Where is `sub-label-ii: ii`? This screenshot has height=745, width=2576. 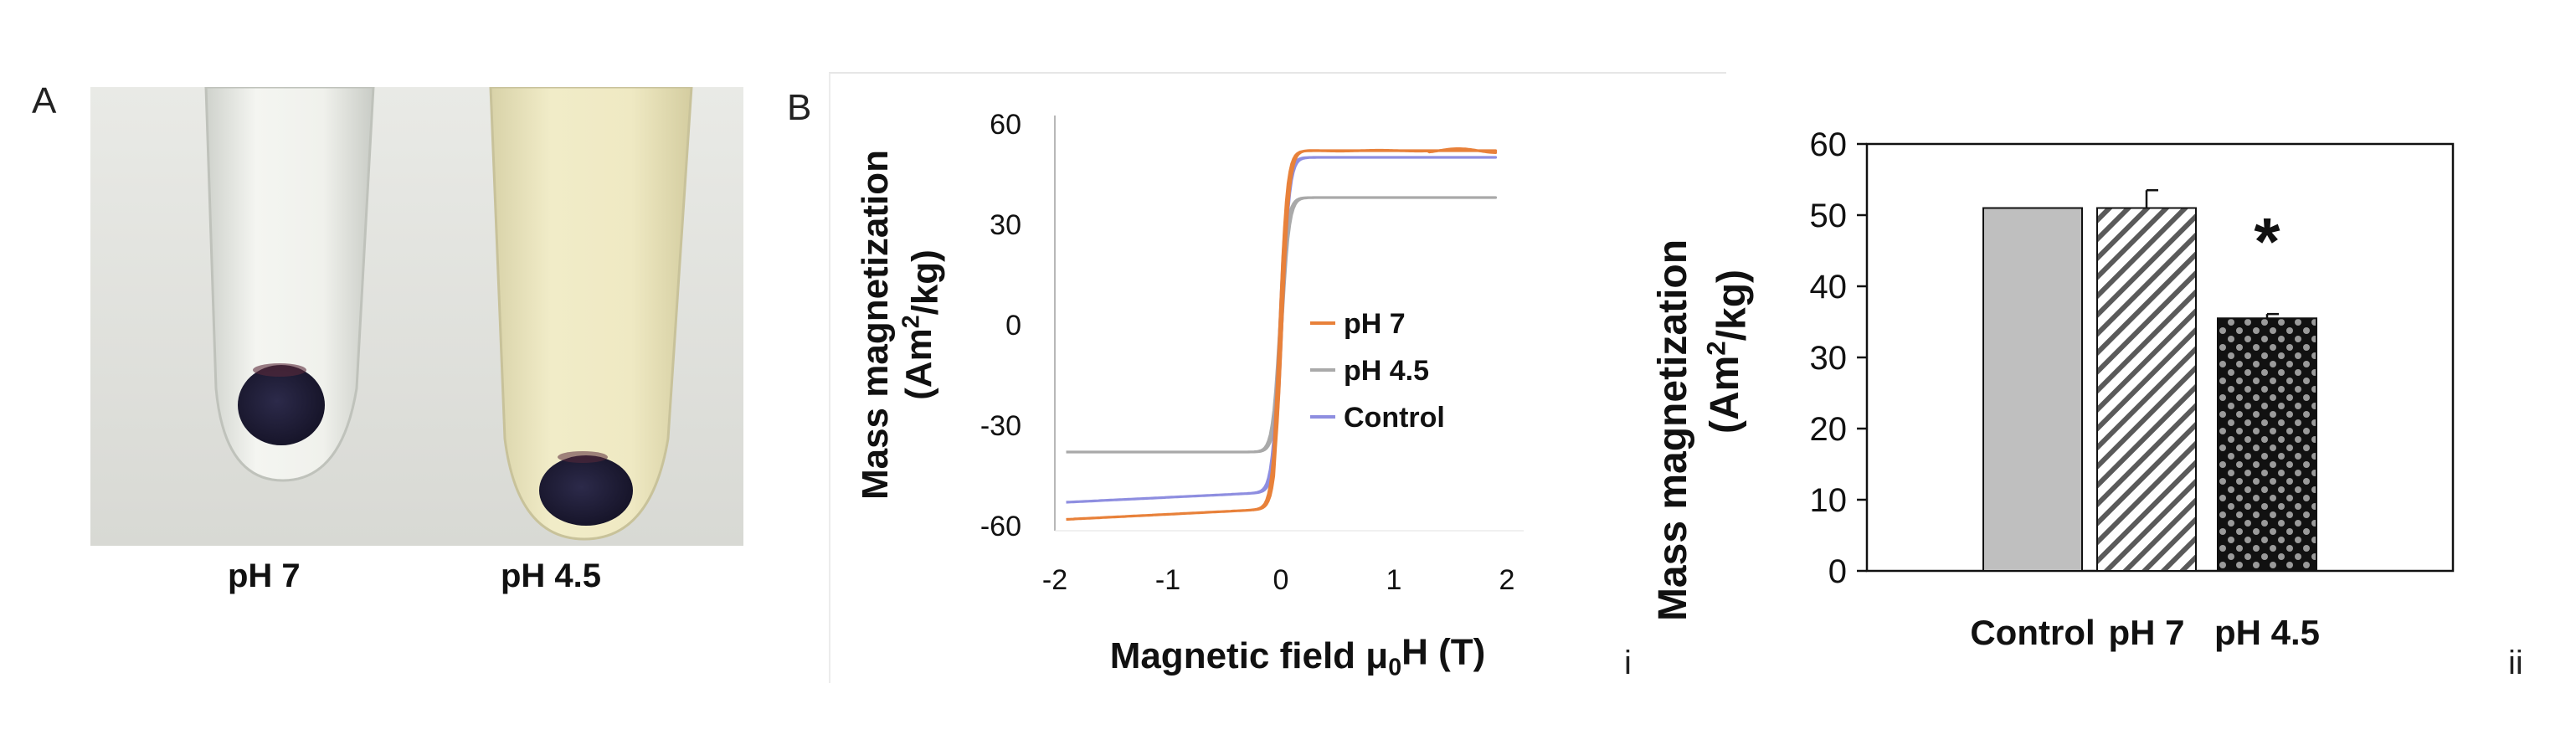 sub-label-ii: ii is located at coordinates (2515, 663).